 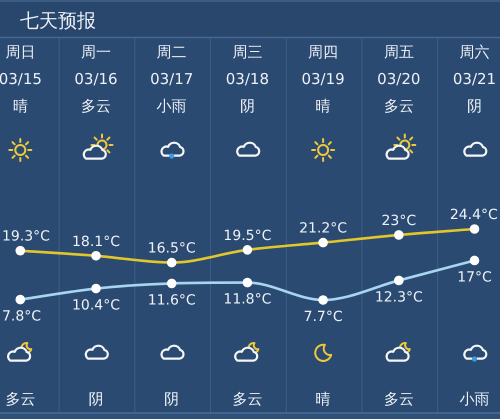 What do you see at coordinates (474, 215) in the screenshot?
I see `data-label: 24.4°C` at bounding box center [474, 215].